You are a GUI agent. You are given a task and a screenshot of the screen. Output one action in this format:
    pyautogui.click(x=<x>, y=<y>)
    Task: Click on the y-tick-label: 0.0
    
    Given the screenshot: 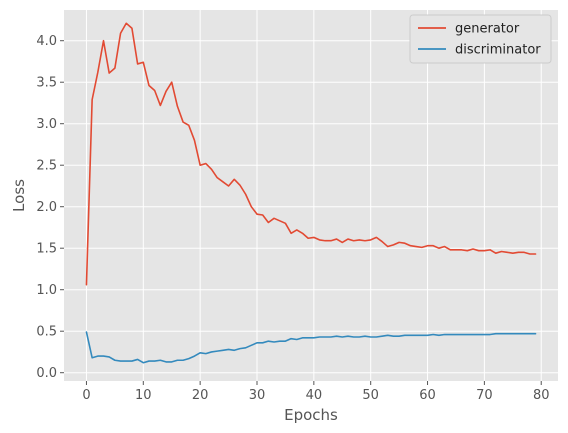 What is the action you would take?
    pyautogui.click(x=46, y=373)
    